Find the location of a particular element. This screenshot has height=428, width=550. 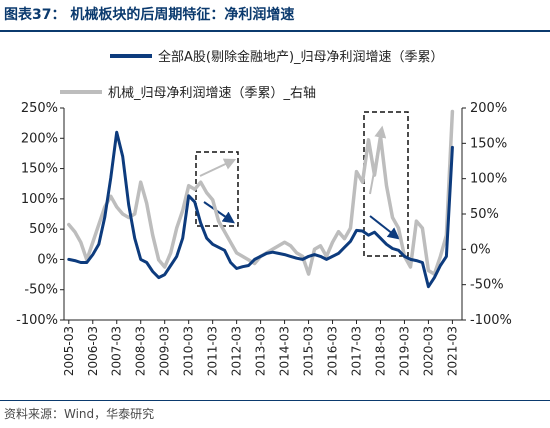

x-tick-label: 2012-03 is located at coordinates (237, 351).